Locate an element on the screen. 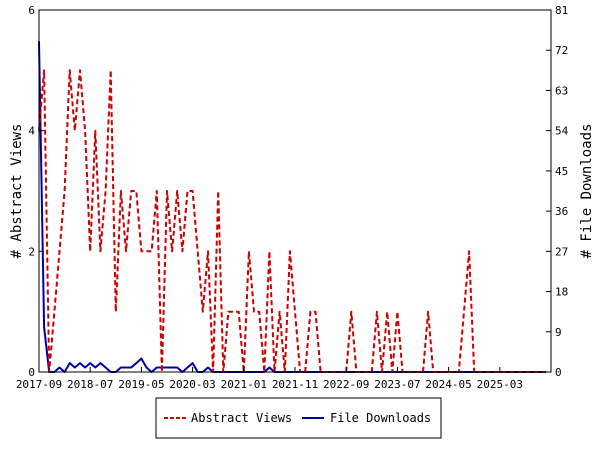  y-axis-right-title: # File Downloads is located at coordinates (587, 191).